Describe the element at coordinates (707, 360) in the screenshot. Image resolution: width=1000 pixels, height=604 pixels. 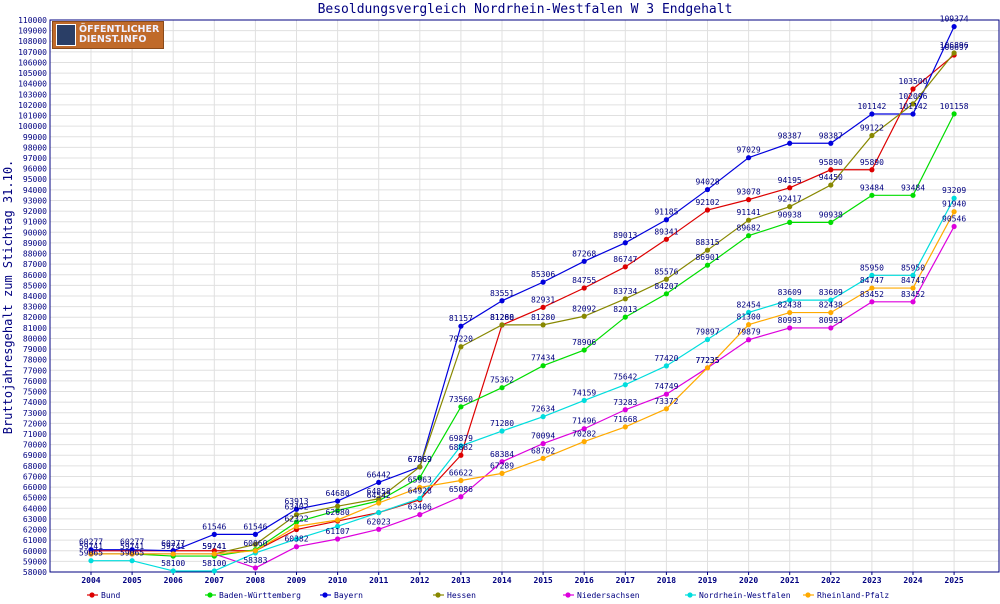
I see `data-label: 77235` at that location.